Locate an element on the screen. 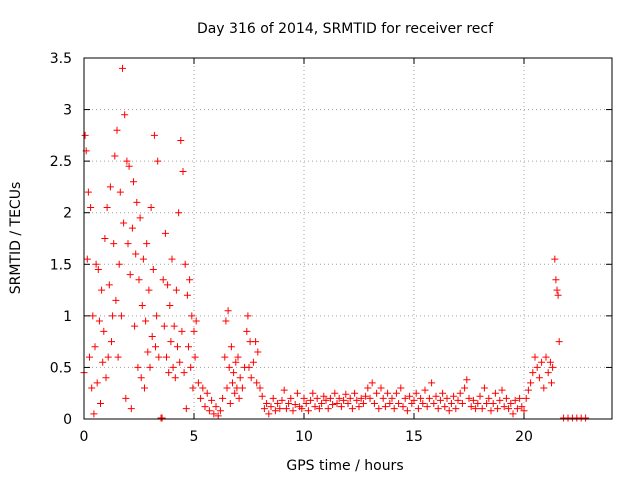 This screenshot has width=640, height=480. y-tick-label: 0 is located at coordinates (67, 420).